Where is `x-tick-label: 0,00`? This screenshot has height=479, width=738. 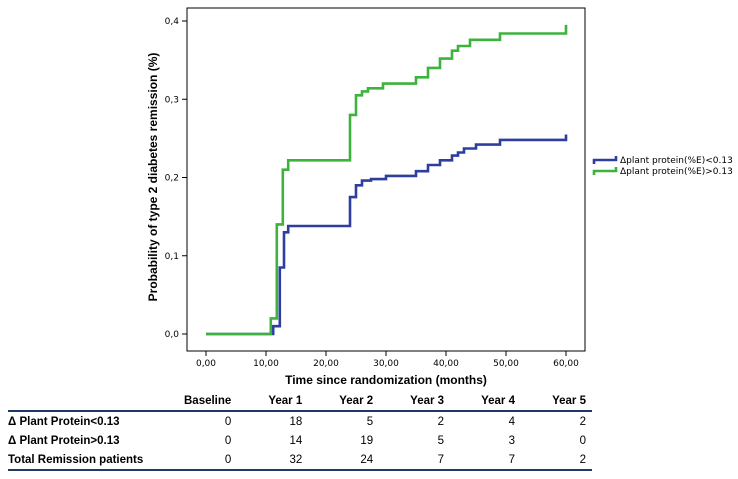
x-tick-label: 0,00 is located at coordinates (206, 364).